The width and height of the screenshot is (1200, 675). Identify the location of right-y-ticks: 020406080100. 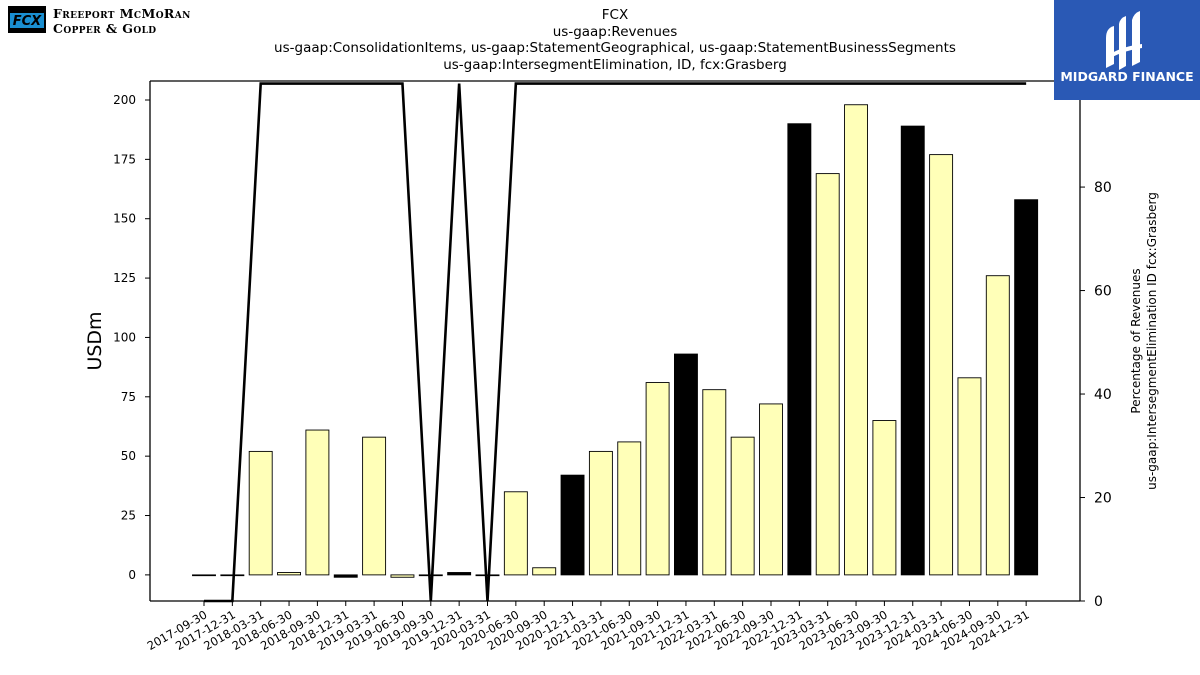
(1100, 343).